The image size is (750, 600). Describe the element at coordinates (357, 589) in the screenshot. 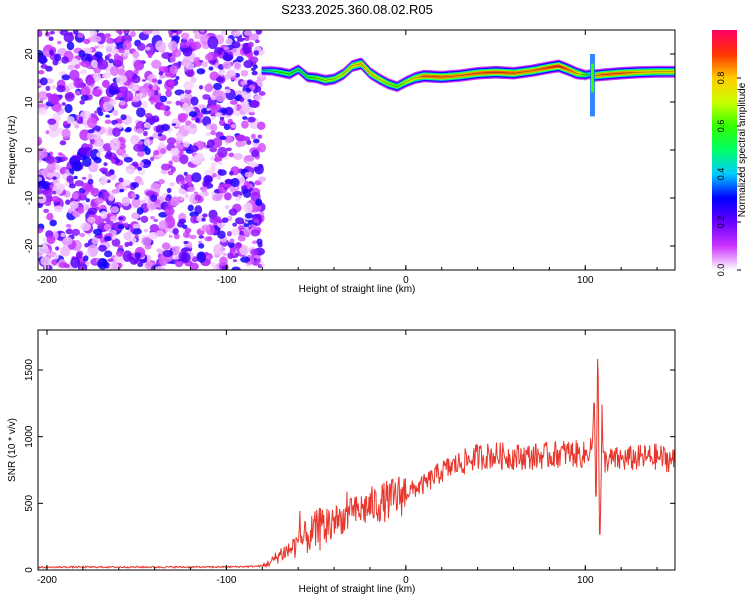

I see `snr-x-label: Height of straight line (km)` at that location.